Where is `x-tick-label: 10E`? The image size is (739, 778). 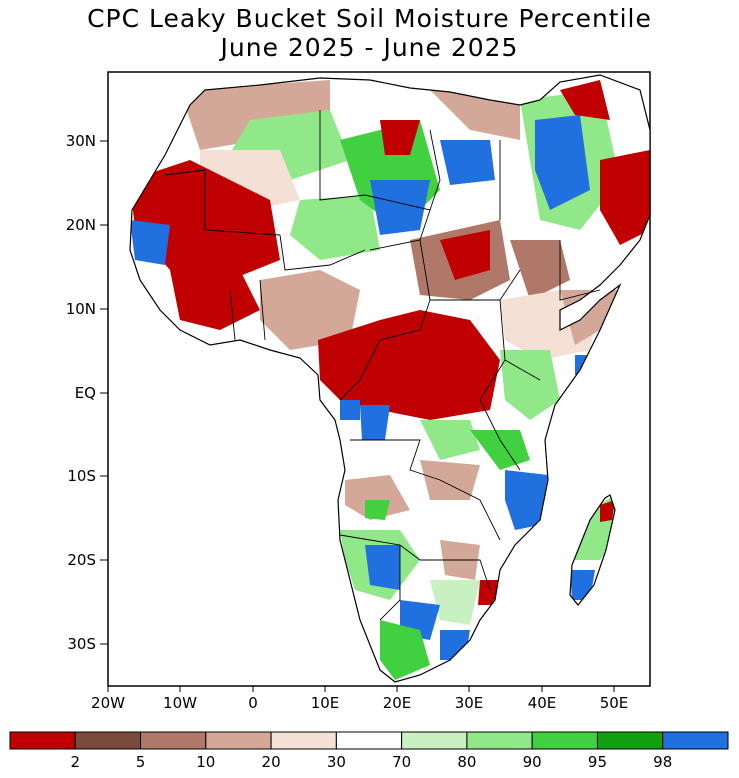 x-tick-label: 10E is located at coordinates (325, 703).